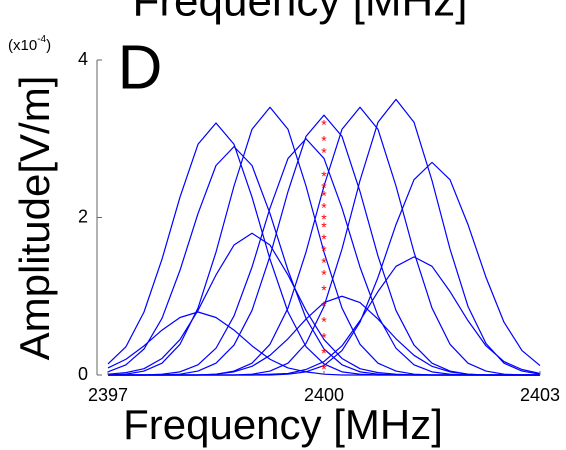 The height and width of the screenshot is (450, 566). What do you see at coordinates (108, 395) in the screenshot?
I see `x-tick-label: 2397` at bounding box center [108, 395].